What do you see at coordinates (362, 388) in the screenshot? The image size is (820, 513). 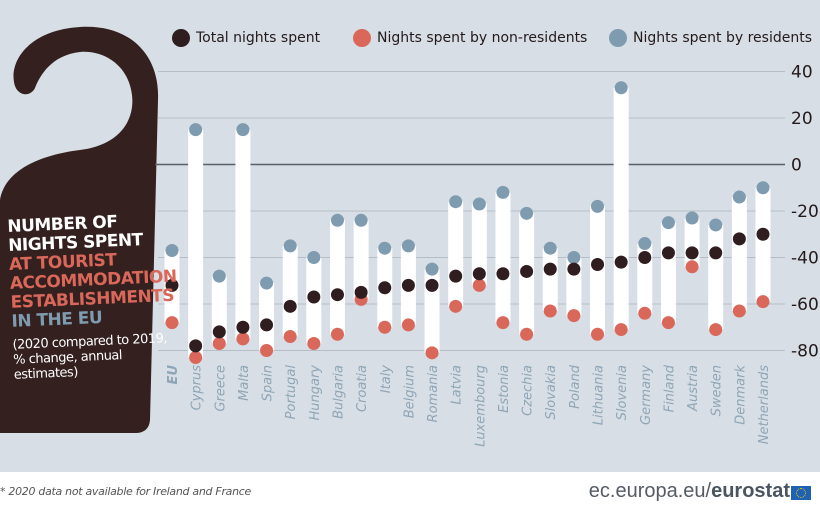 I see `x-tick-label: Croatia` at bounding box center [362, 388].